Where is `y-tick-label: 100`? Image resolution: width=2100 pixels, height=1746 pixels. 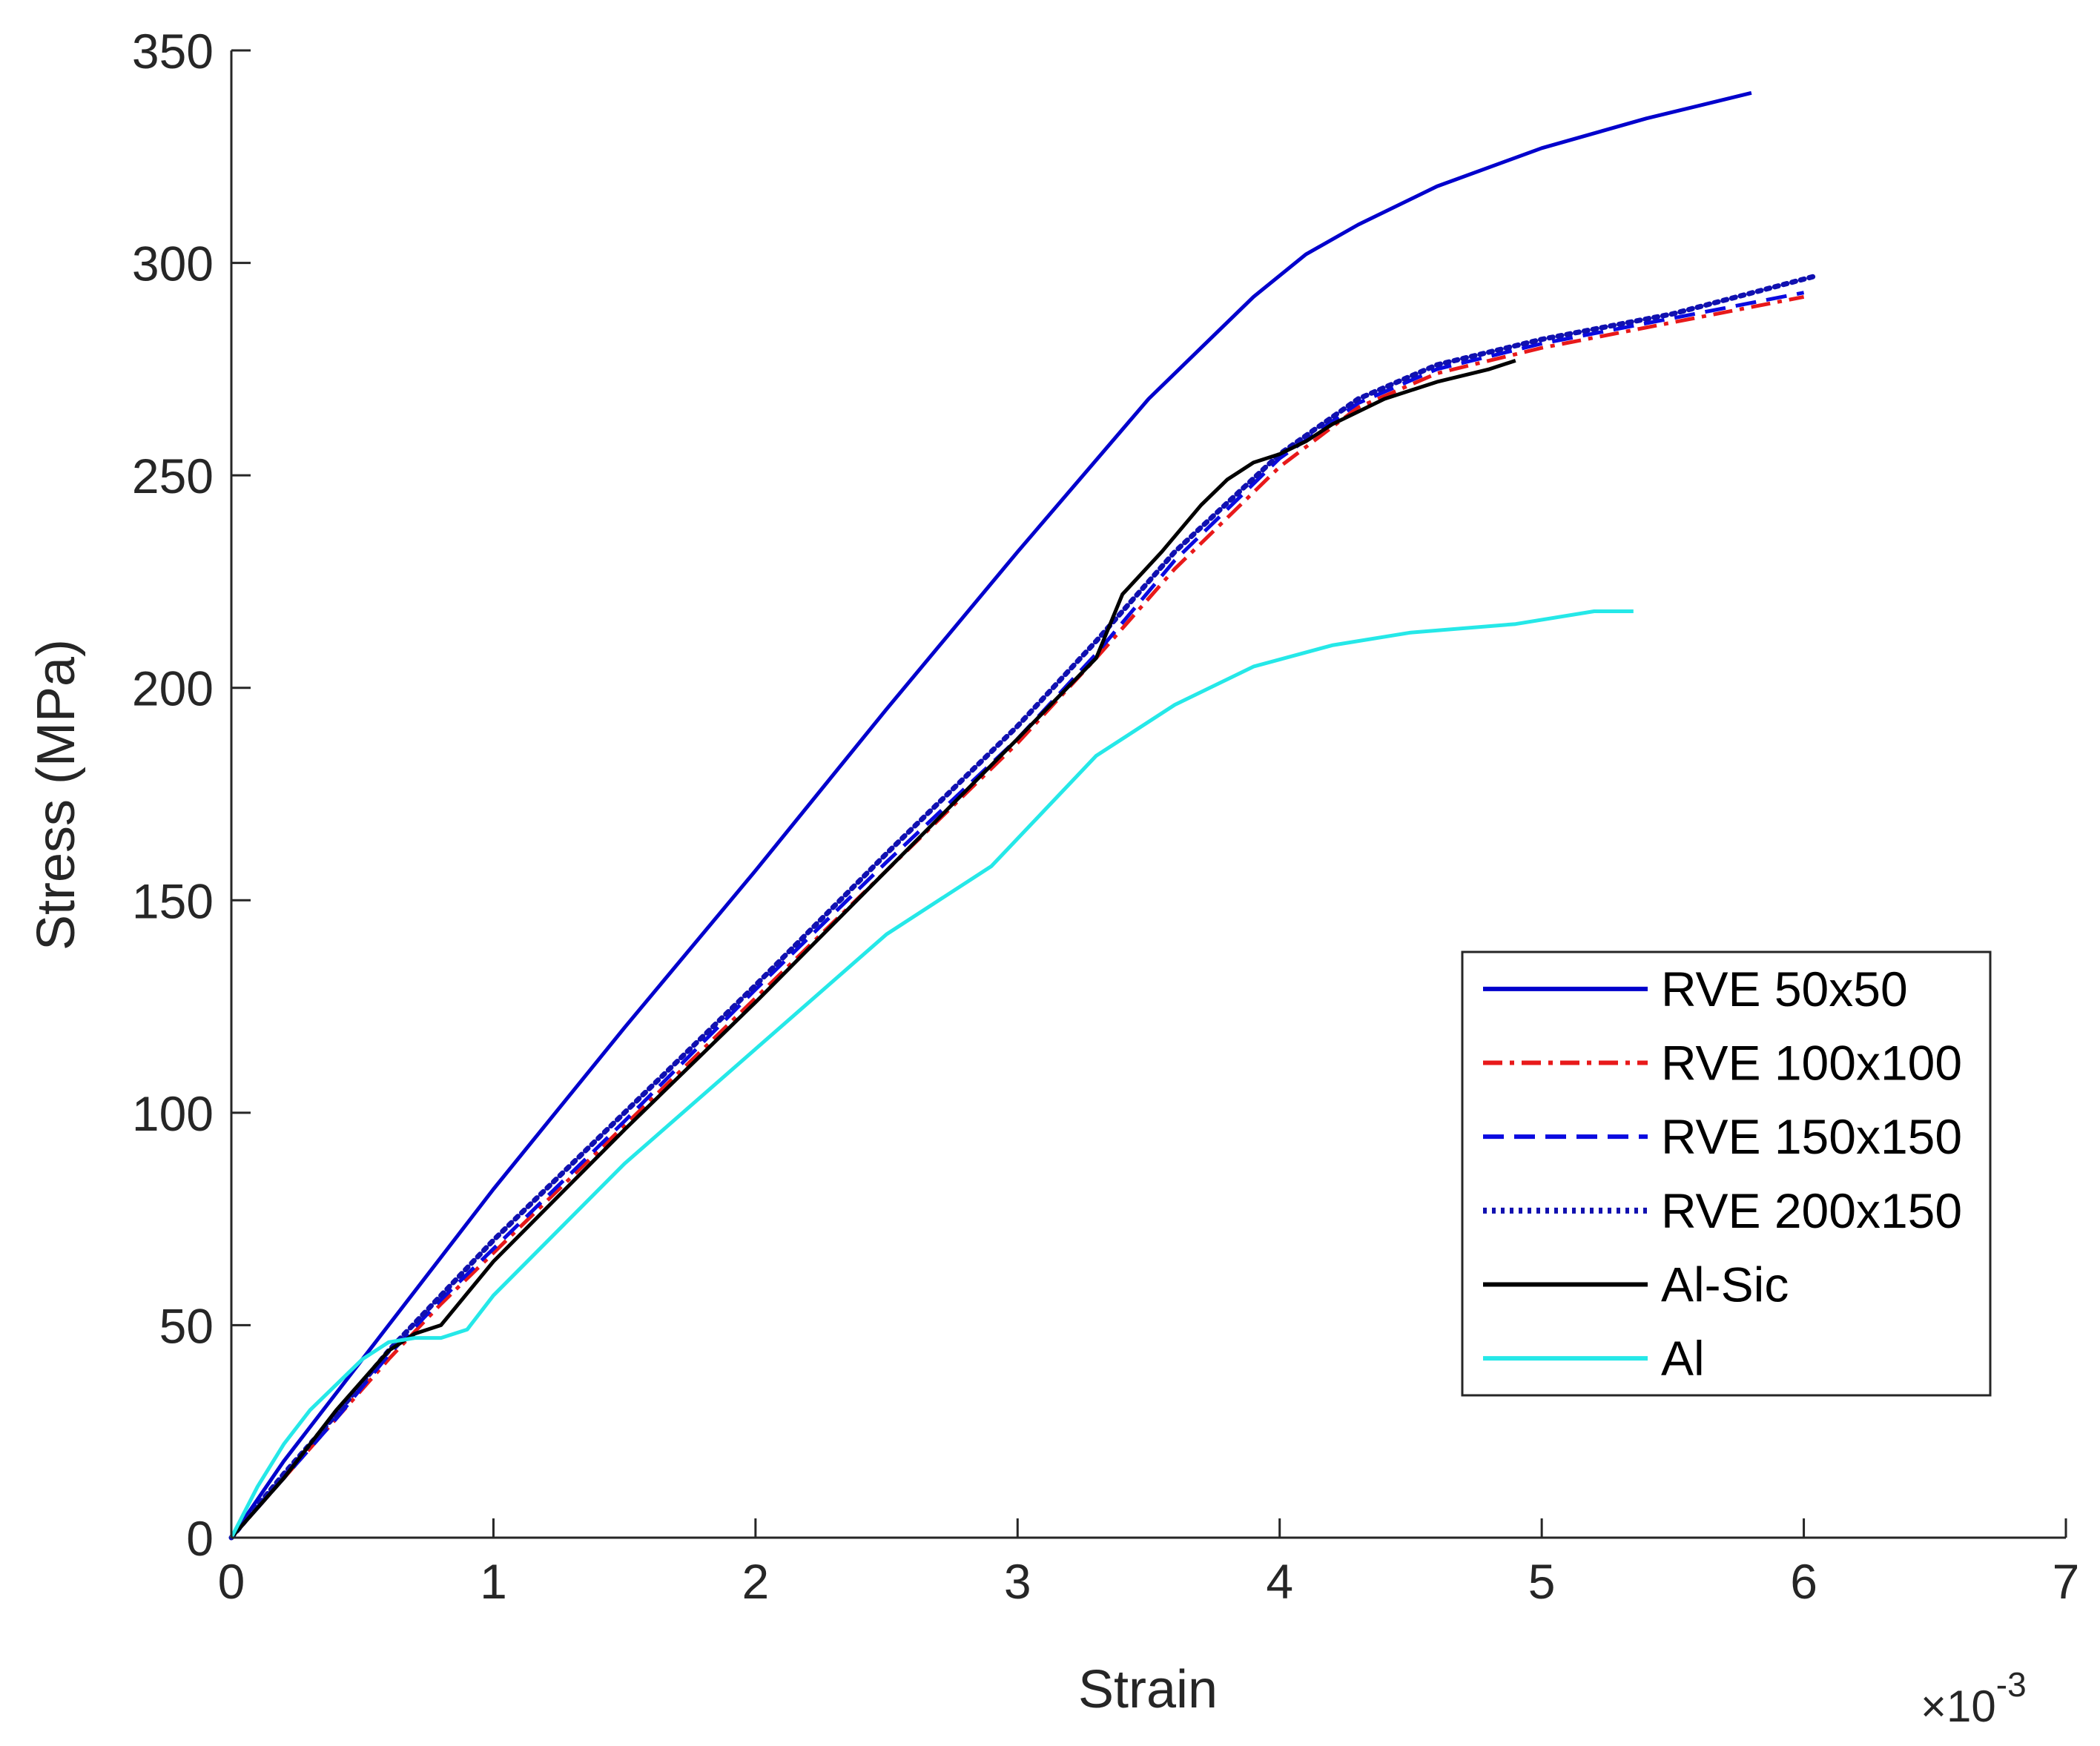 y-tick-label: 100 is located at coordinates (173, 1113).